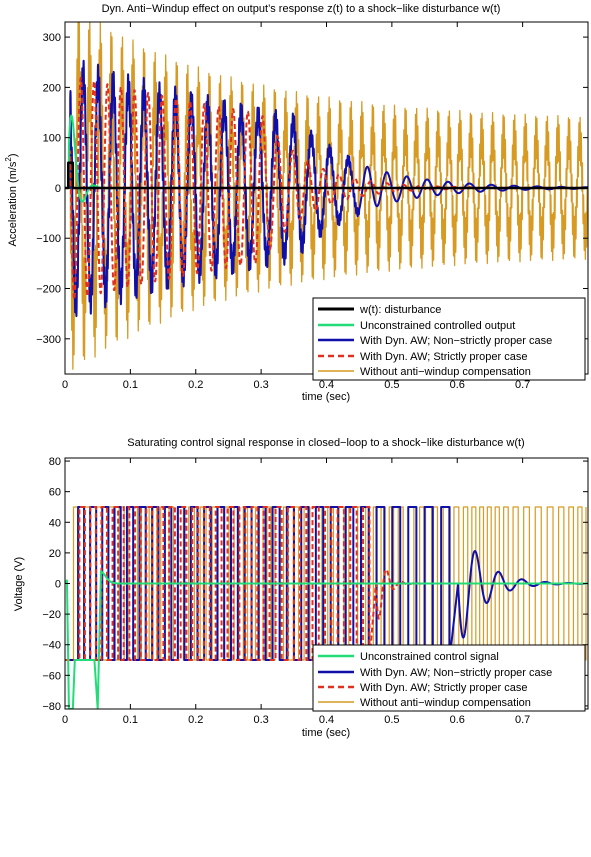 The image size is (591, 857). I want to click on legend-label-unconstrained: Unconstrained controlled output, so click(437, 326).